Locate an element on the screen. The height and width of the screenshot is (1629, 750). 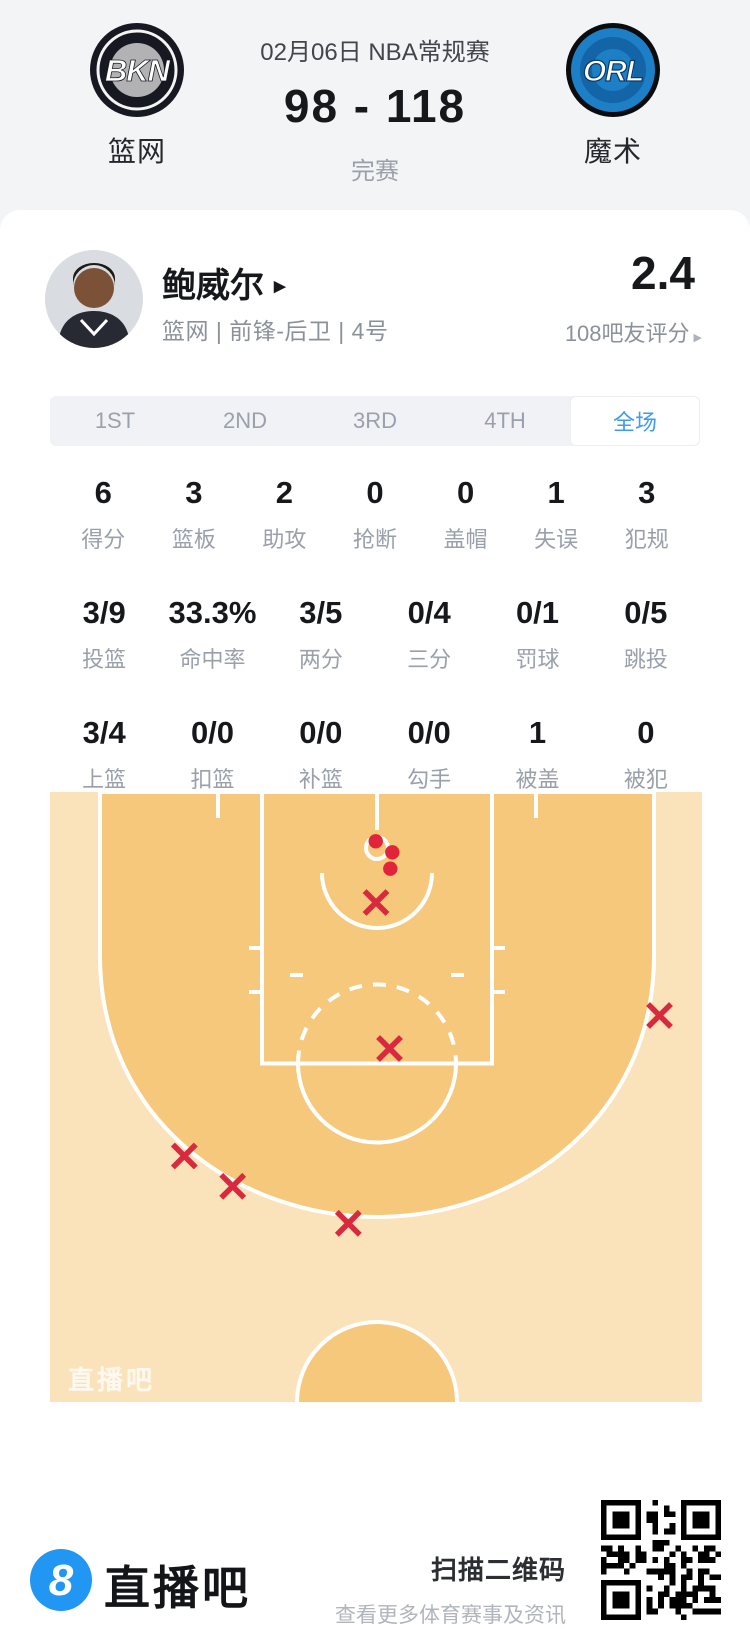
brand-logo-char: 8 is located at coordinates (61, 1580).